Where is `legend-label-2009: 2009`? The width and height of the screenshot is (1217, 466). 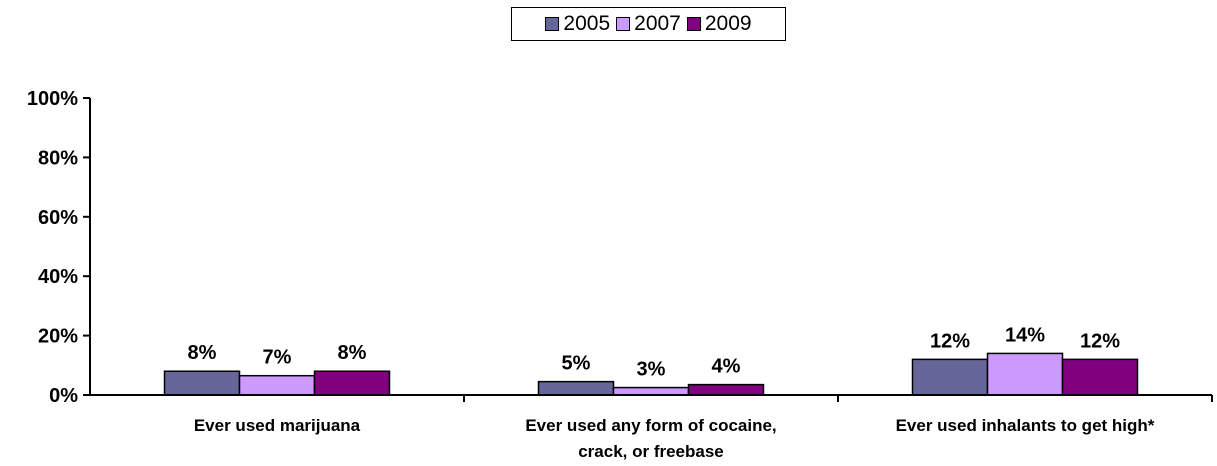 legend-label-2009: 2009 is located at coordinates (728, 23).